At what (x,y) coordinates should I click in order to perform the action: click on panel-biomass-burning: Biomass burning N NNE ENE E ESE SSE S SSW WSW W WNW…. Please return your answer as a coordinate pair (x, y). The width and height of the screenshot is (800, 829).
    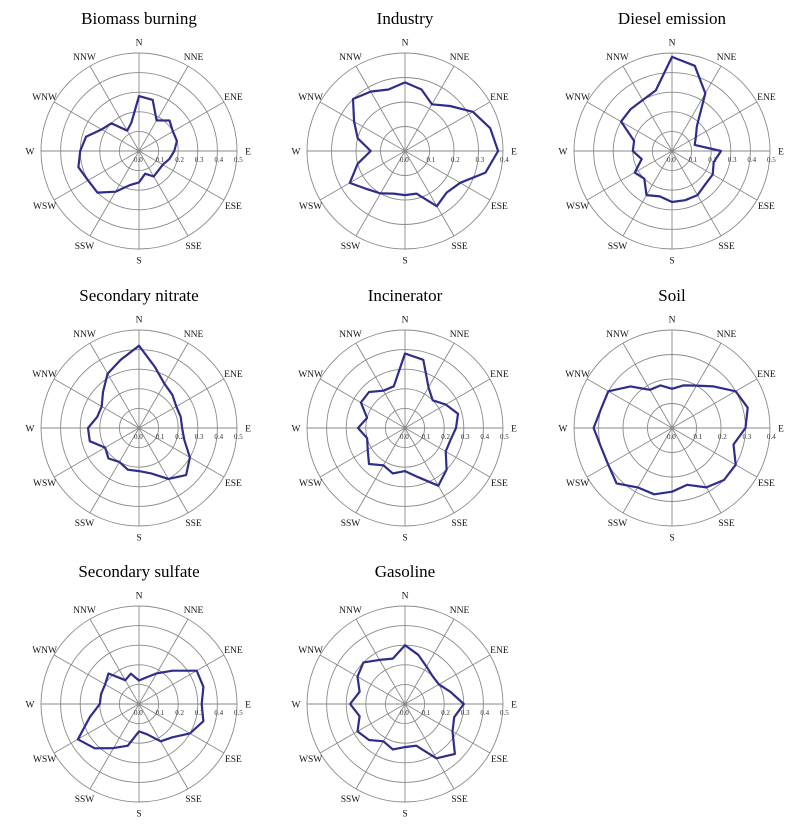
    Looking at the image, I should click on (139, 138).